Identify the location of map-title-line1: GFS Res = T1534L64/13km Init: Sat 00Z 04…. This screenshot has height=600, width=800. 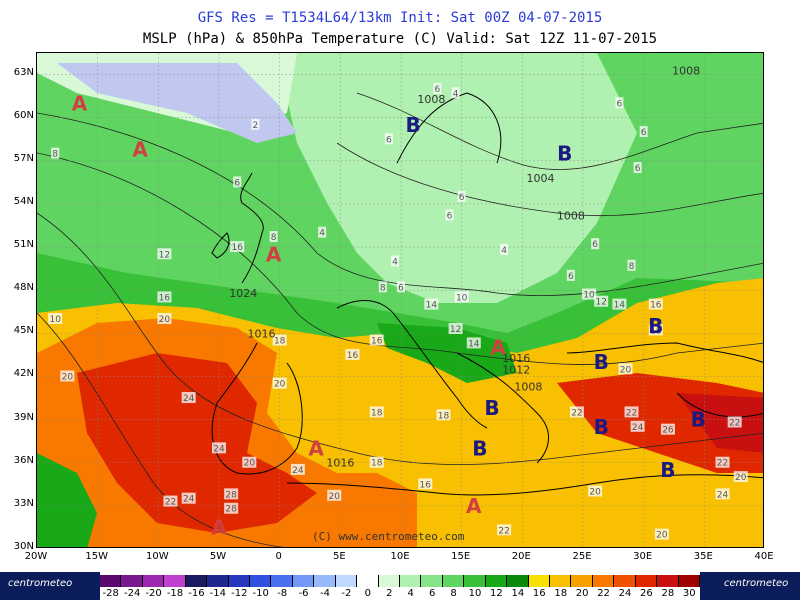
(400, 18).